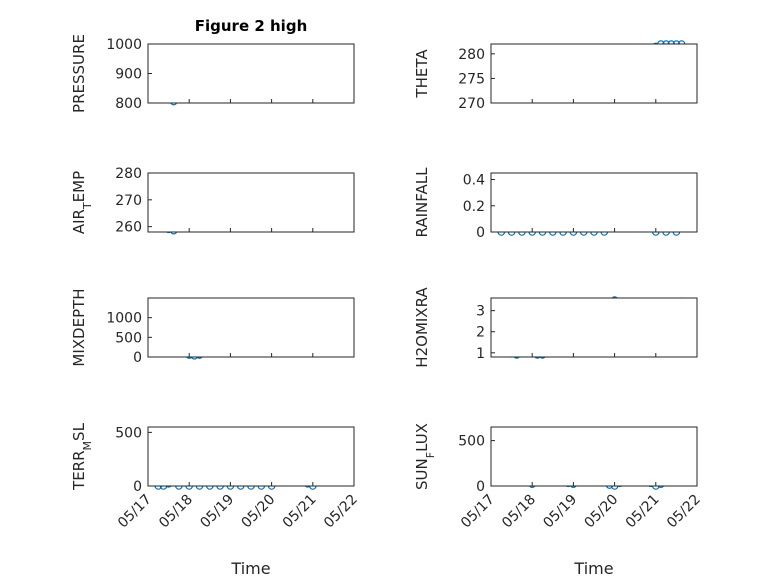 This screenshot has width=778, height=583. I want to click on y-axis-label-3: RAINFALL, so click(422, 202).